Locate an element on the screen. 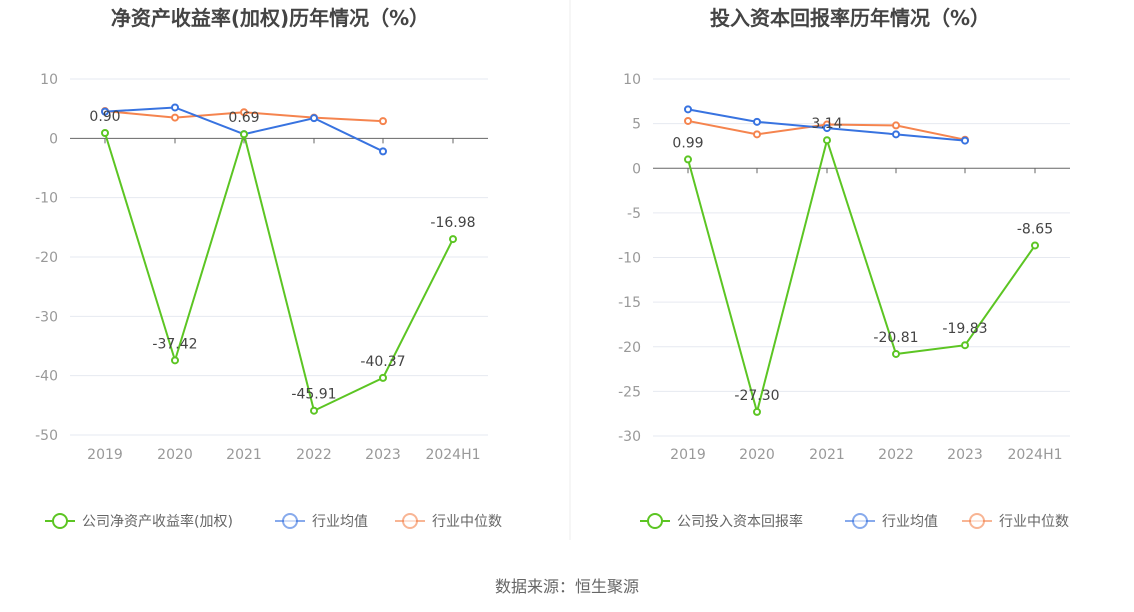 The height and width of the screenshot is (612, 1134). data-label: 3.14 is located at coordinates (826, 124).